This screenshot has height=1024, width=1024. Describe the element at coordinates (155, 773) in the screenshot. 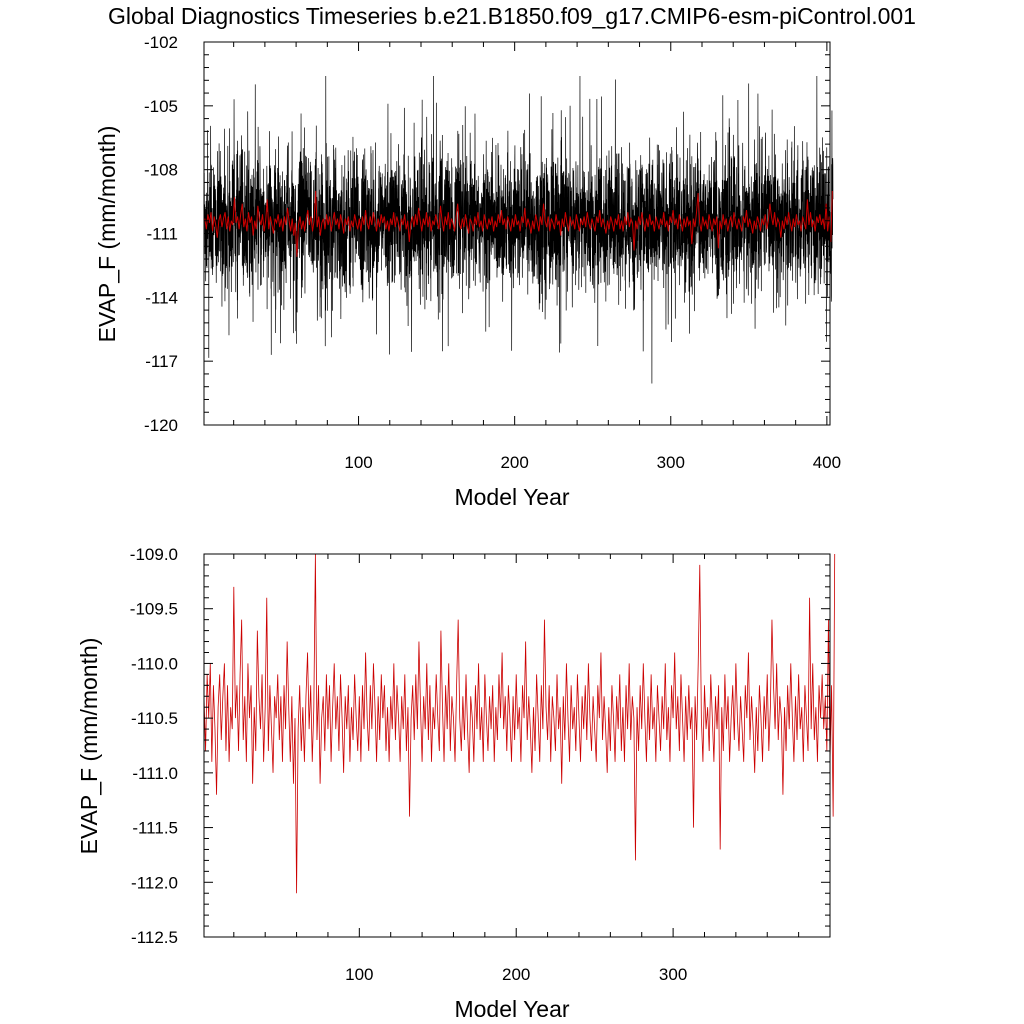

I see `y-tick-label: -111.0` at that location.